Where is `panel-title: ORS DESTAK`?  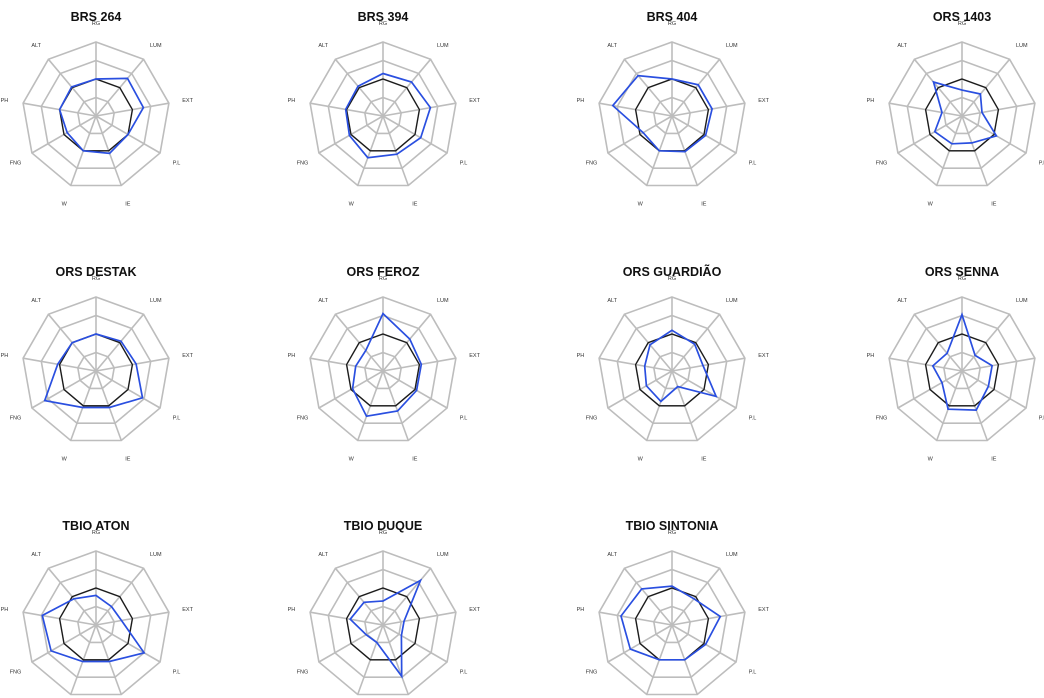
panel-title: ORS DESTAK is located at coordinates (95, 272).